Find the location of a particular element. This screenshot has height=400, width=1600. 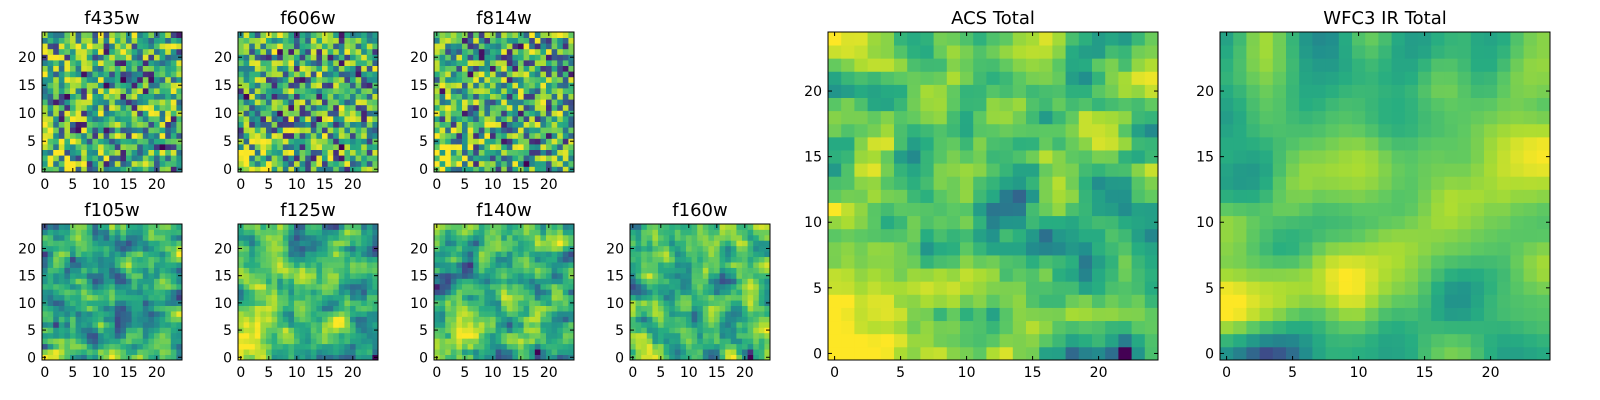

panel-frame-f606w is located at coordinates (308, 102).